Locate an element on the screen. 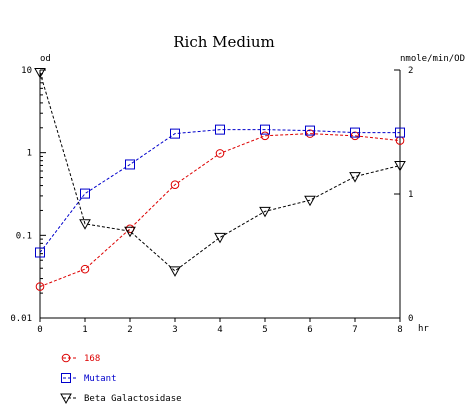 The image size is (472, 405). y-left-tick-label: 0.1 is located at coordinates (24, 236).